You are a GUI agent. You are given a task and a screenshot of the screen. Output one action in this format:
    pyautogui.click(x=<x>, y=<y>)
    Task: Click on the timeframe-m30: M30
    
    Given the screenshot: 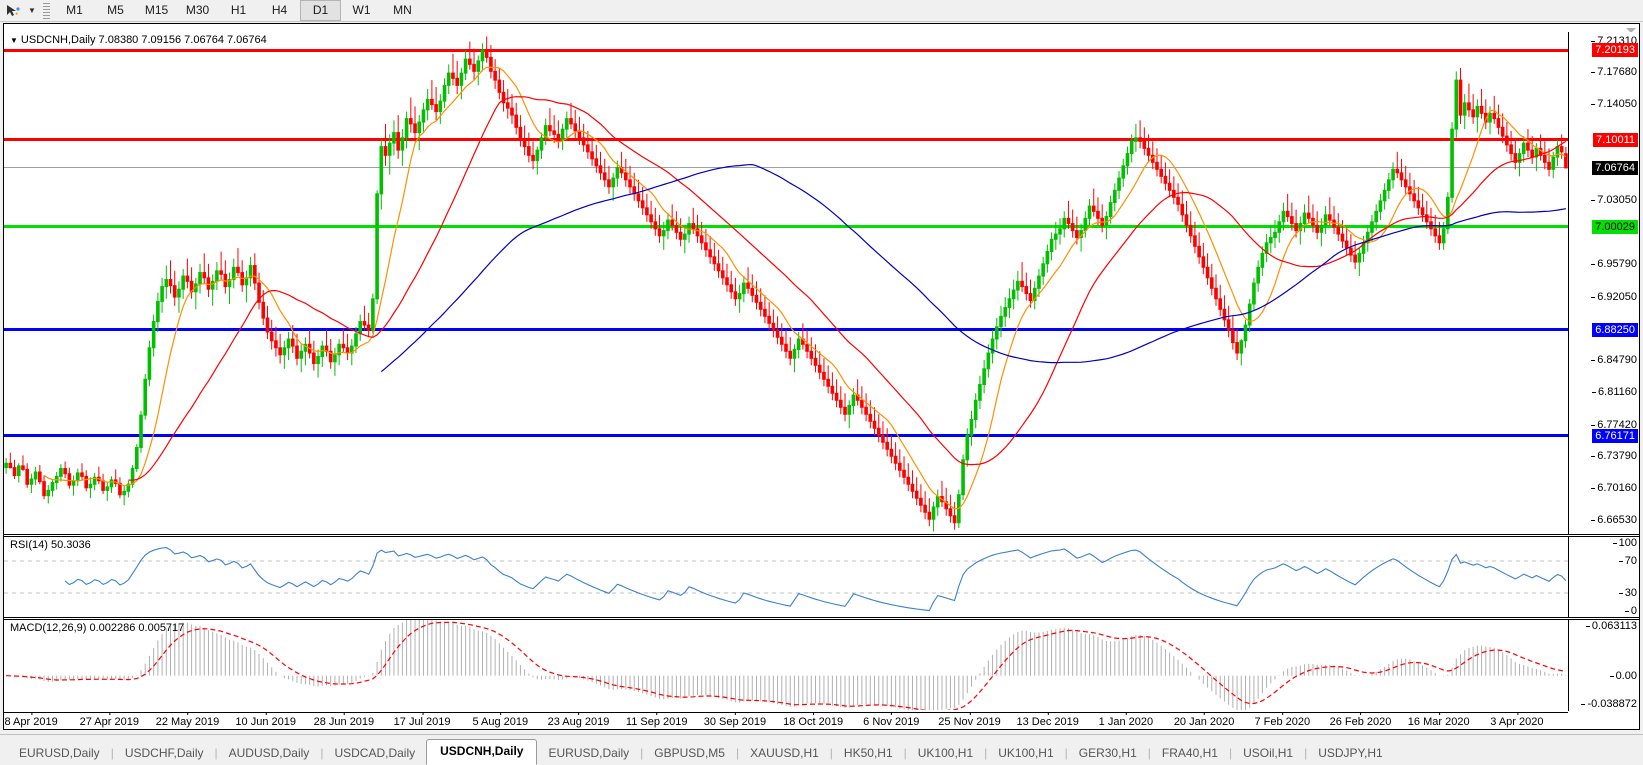 What is the action you would take?
    pyautogui.click(x=197, y=10)
    